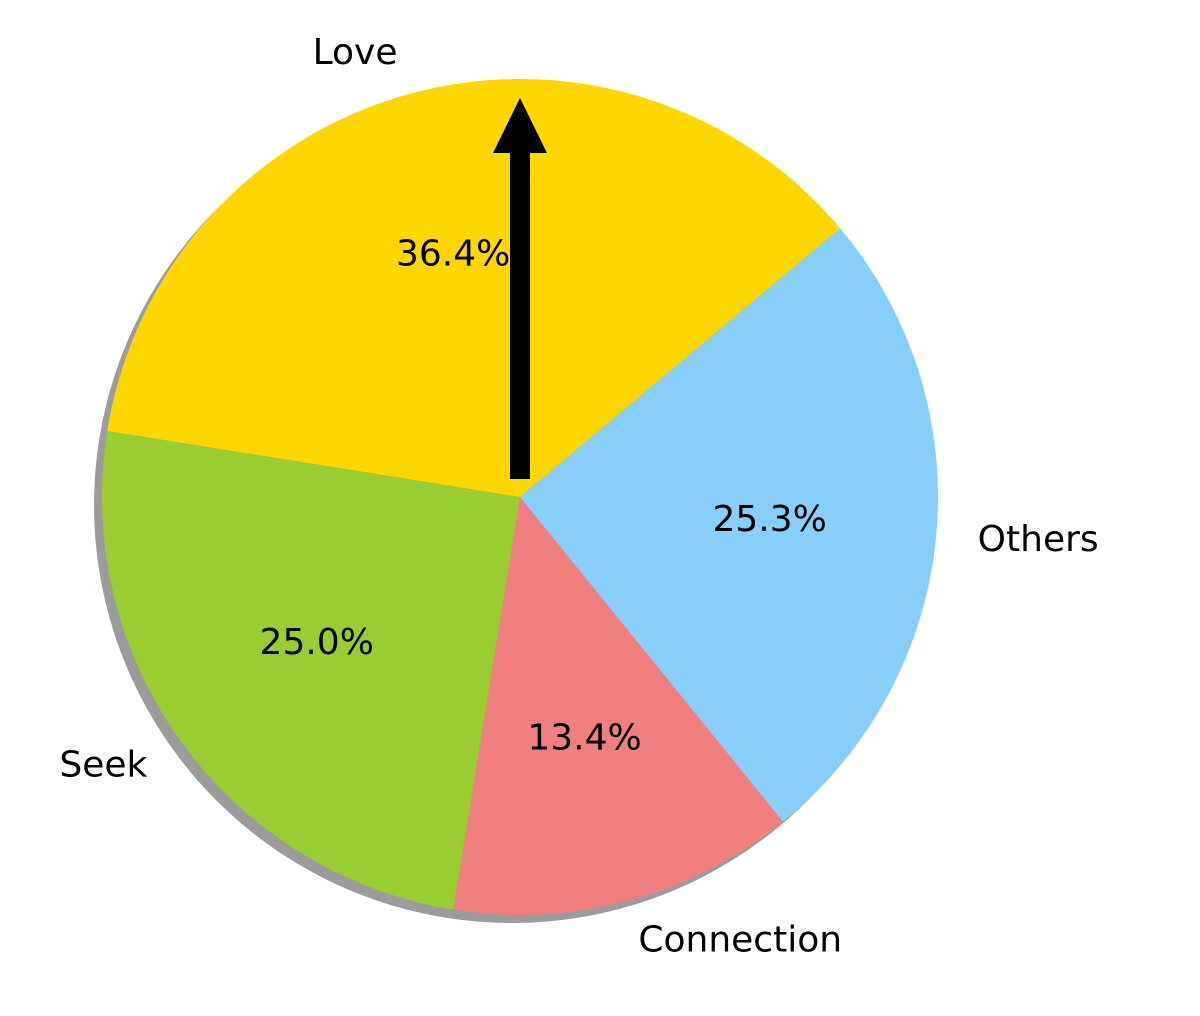  What do you see at coordinates (520, 312) in the screenshot?
I see `arrow-shaft` at bounding box center [520, 312].